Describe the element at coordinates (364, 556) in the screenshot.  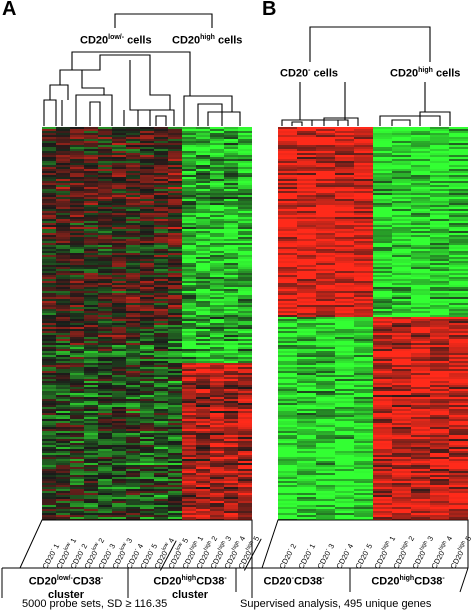
I see `panel-b-column-label: CD20- 5` at that location.